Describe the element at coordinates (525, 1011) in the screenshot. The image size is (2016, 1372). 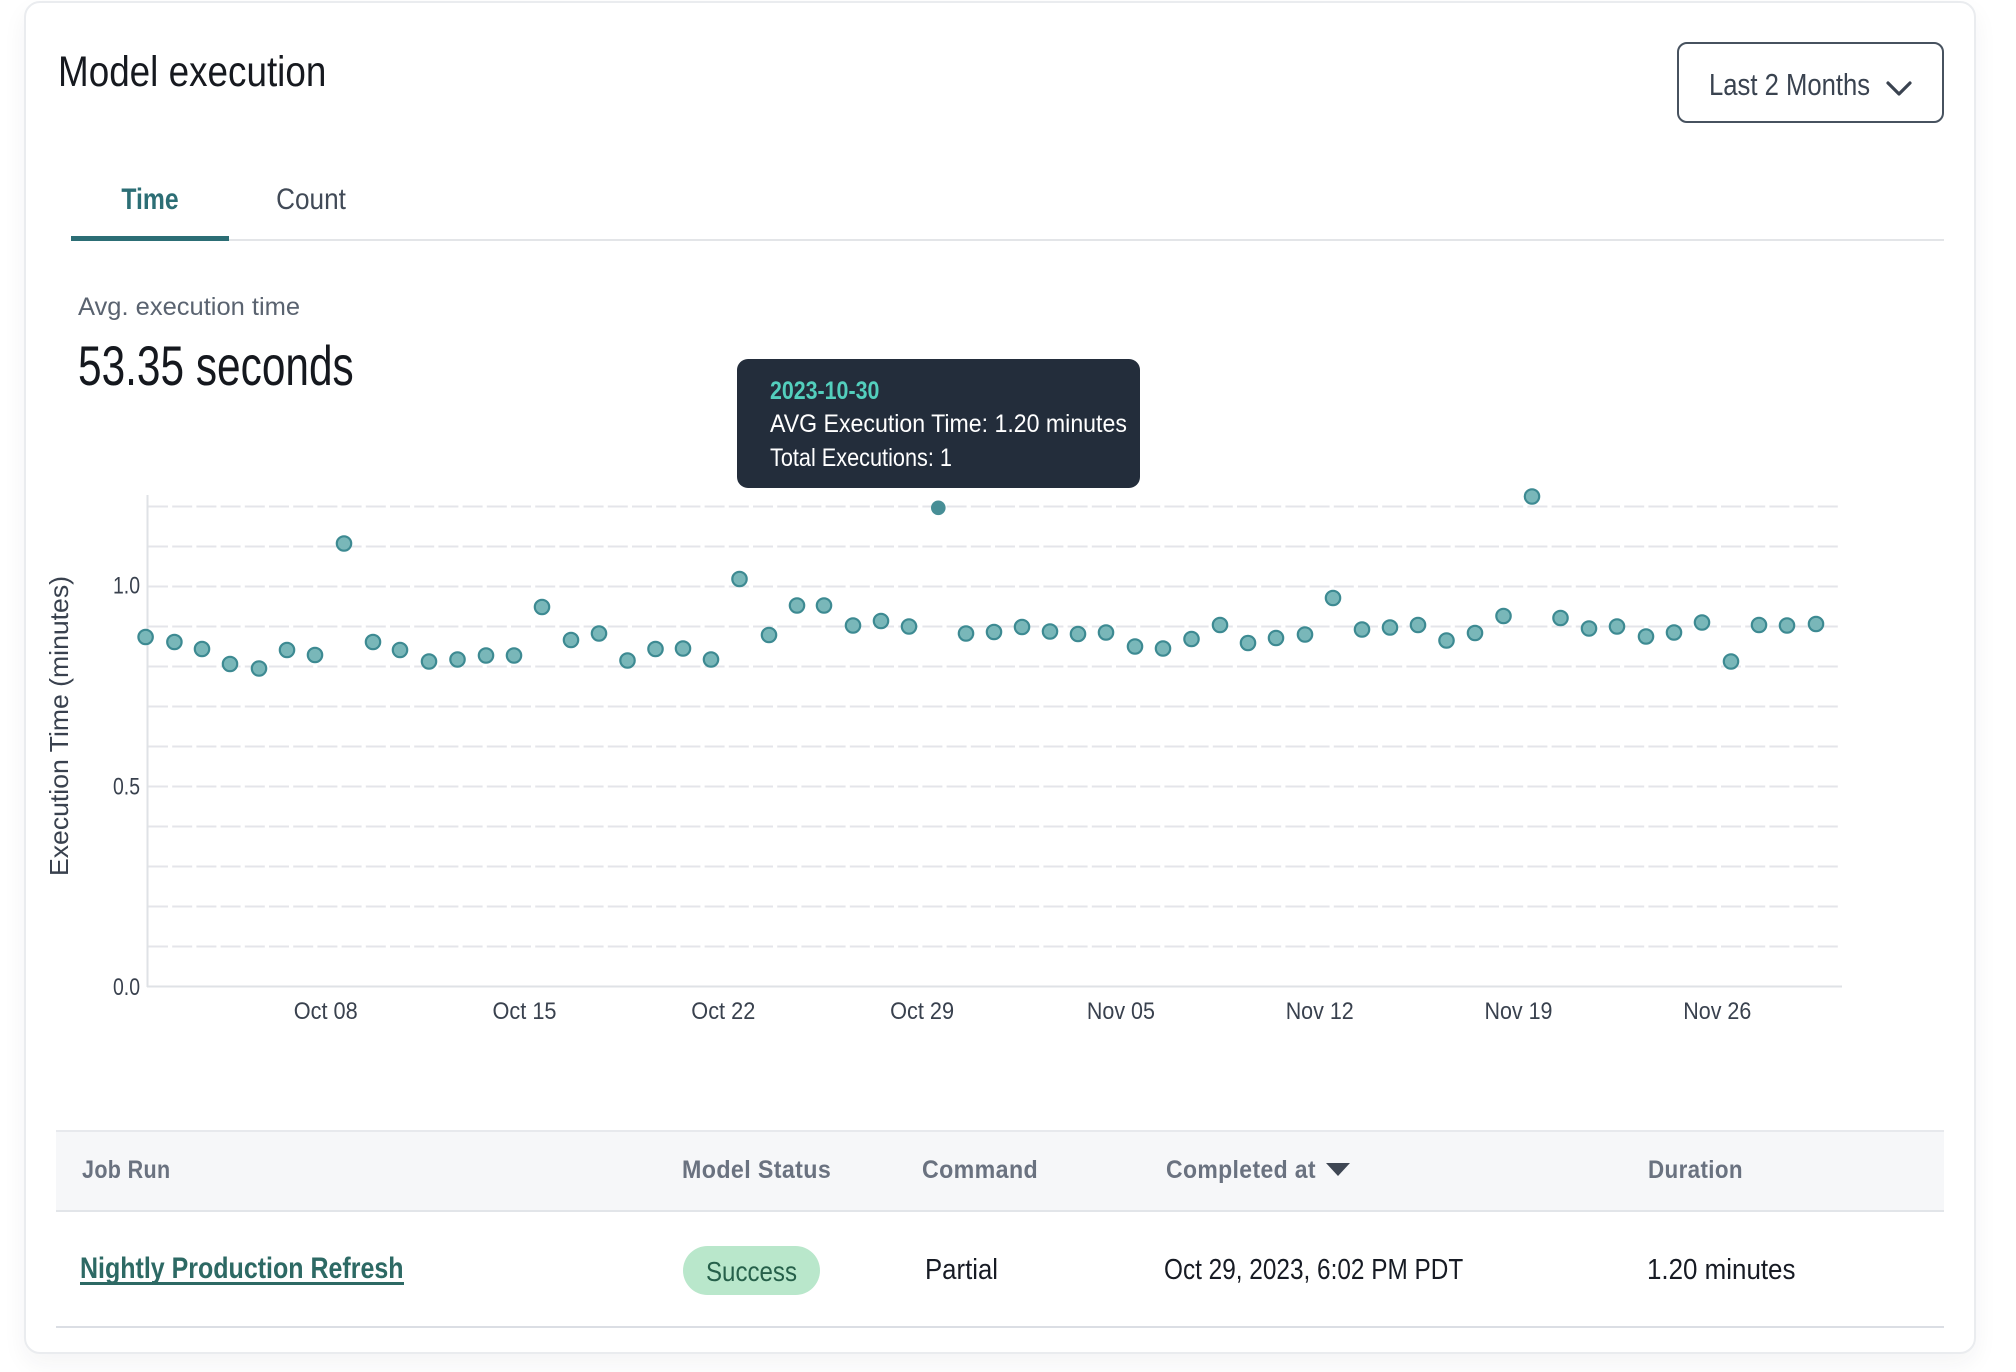
I see `svg-text: Oct 15` at that location.